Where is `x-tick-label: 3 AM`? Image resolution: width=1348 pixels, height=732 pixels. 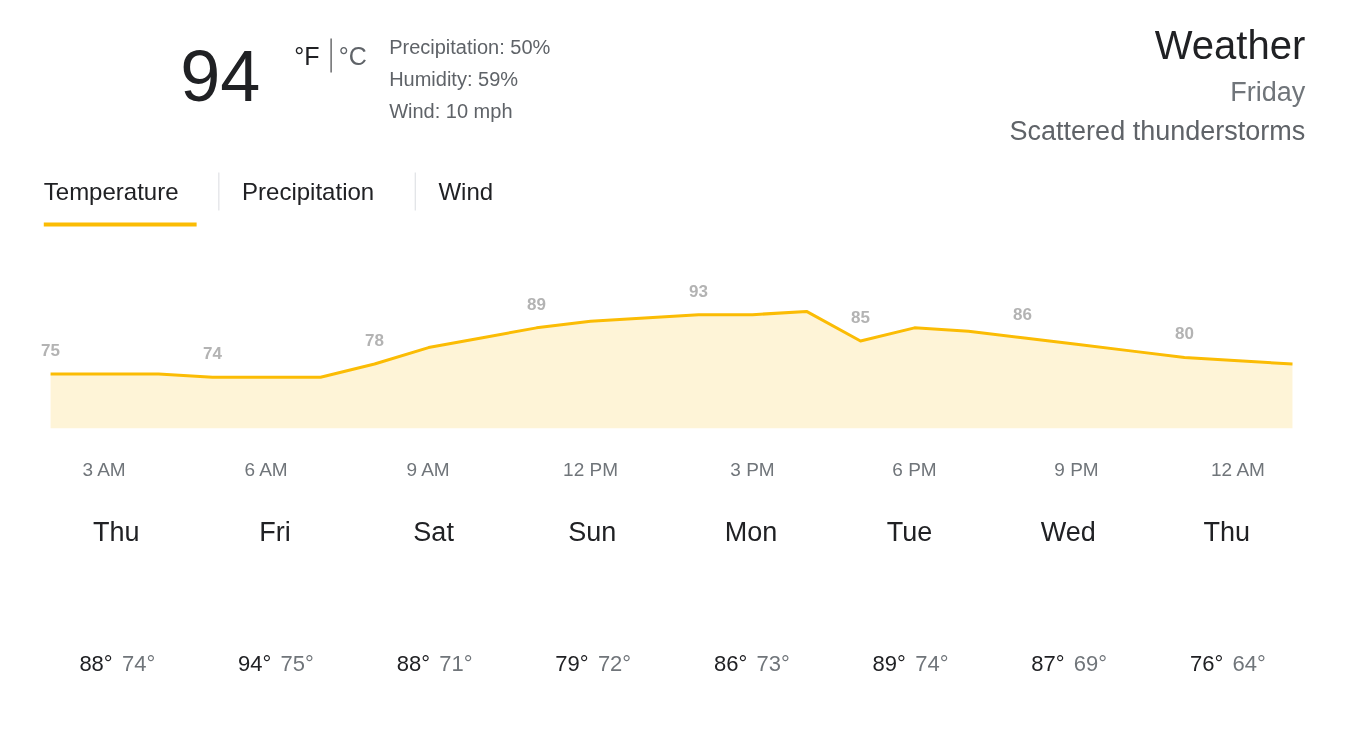 x-tick-label: 3 AM is located at coordinates (104, 469).